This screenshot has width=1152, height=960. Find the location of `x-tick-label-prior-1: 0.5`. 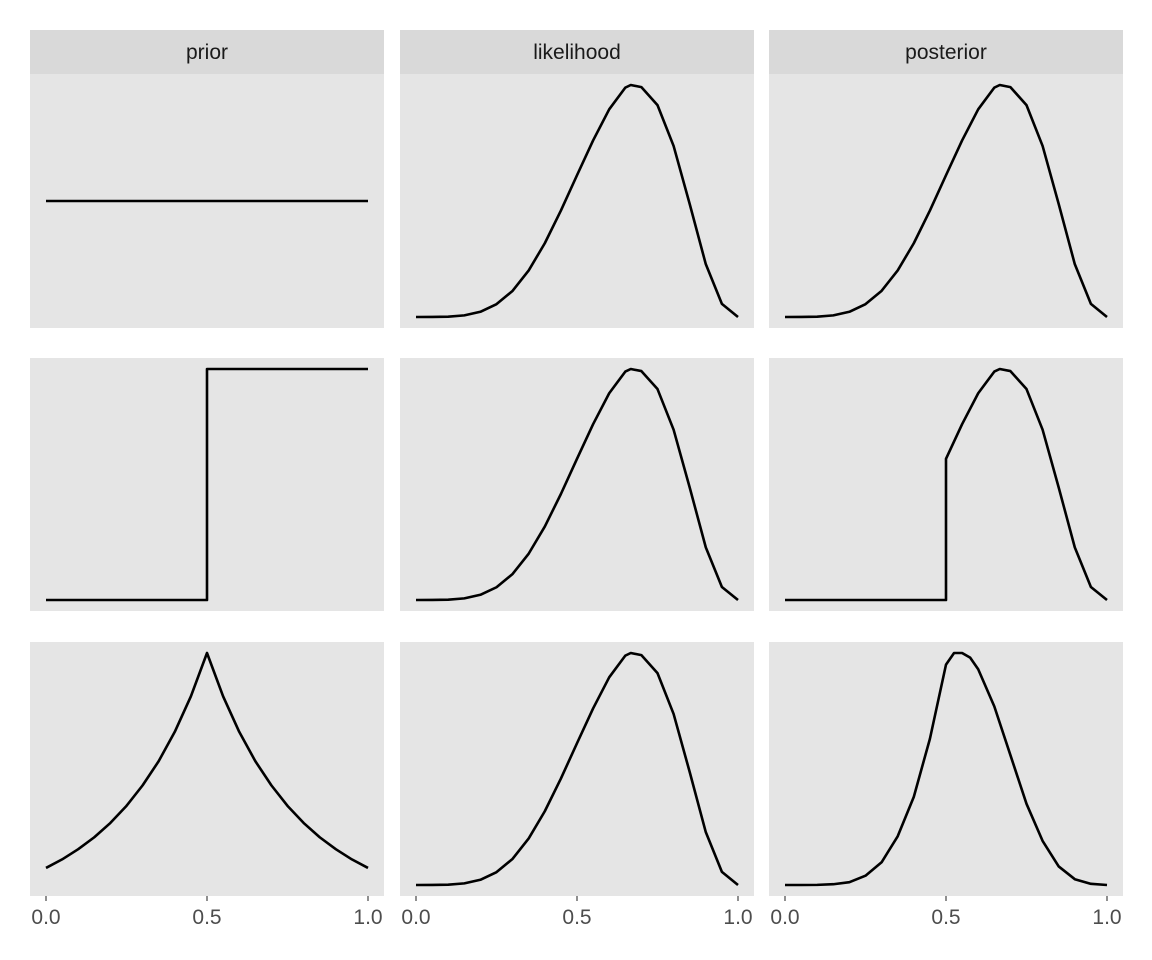

x-tick-label-prior-1: 0.5 is located at coordinates (206, 917).